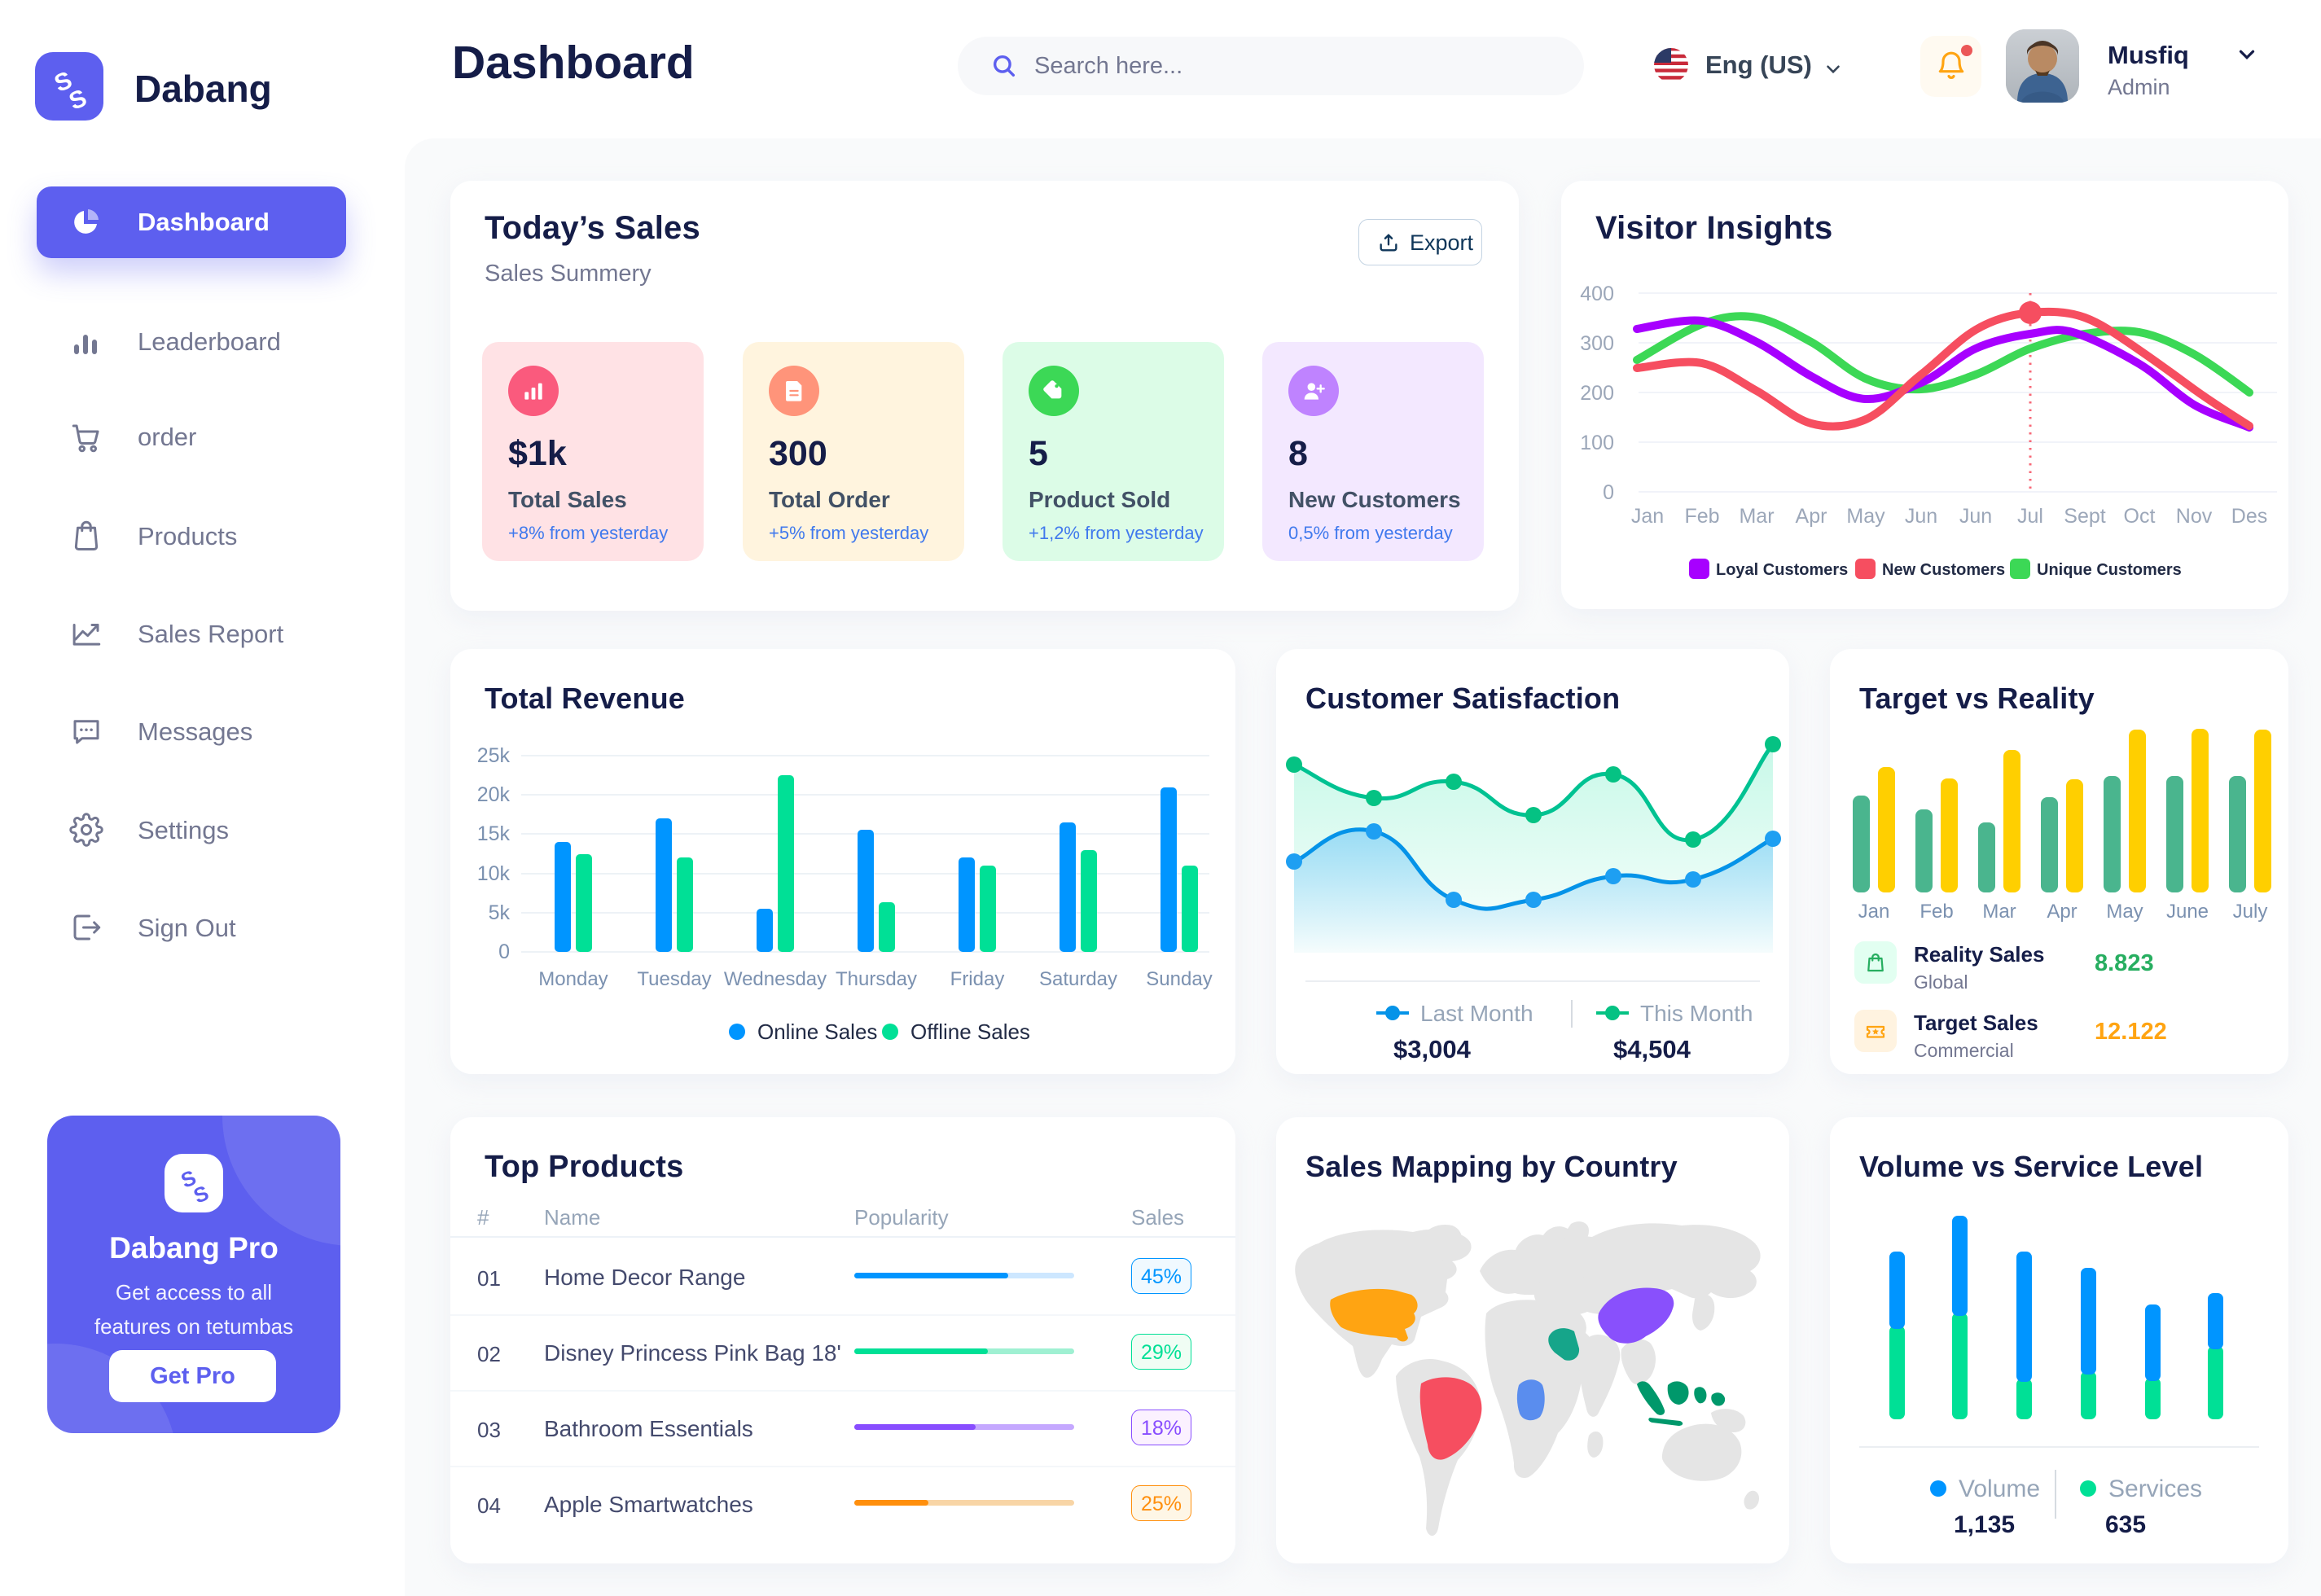  What do you see at coordinates (1597, 443) in the screenshot?
I see `svg-text: 100` at bounding box center [1597, 443].